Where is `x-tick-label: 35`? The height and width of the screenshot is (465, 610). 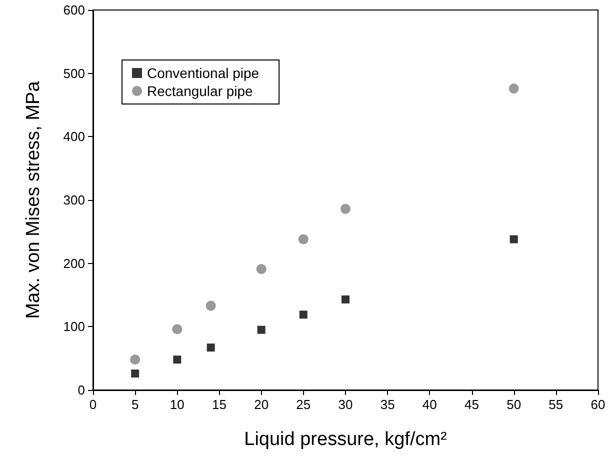 x-tick-label: 35 is located at coordinates (387, 404).